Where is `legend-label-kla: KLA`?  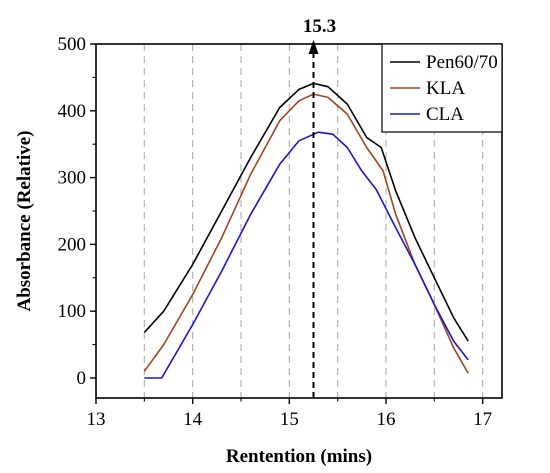 legend-label-kla: KLA is located at coordinates (445, 88).